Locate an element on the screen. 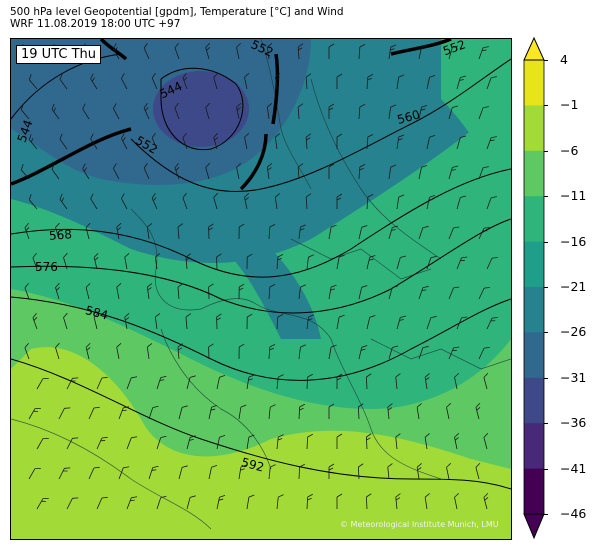 The image size is (599, 552). colorbar-tick-label: −1 is located at coordinates (569, 105).